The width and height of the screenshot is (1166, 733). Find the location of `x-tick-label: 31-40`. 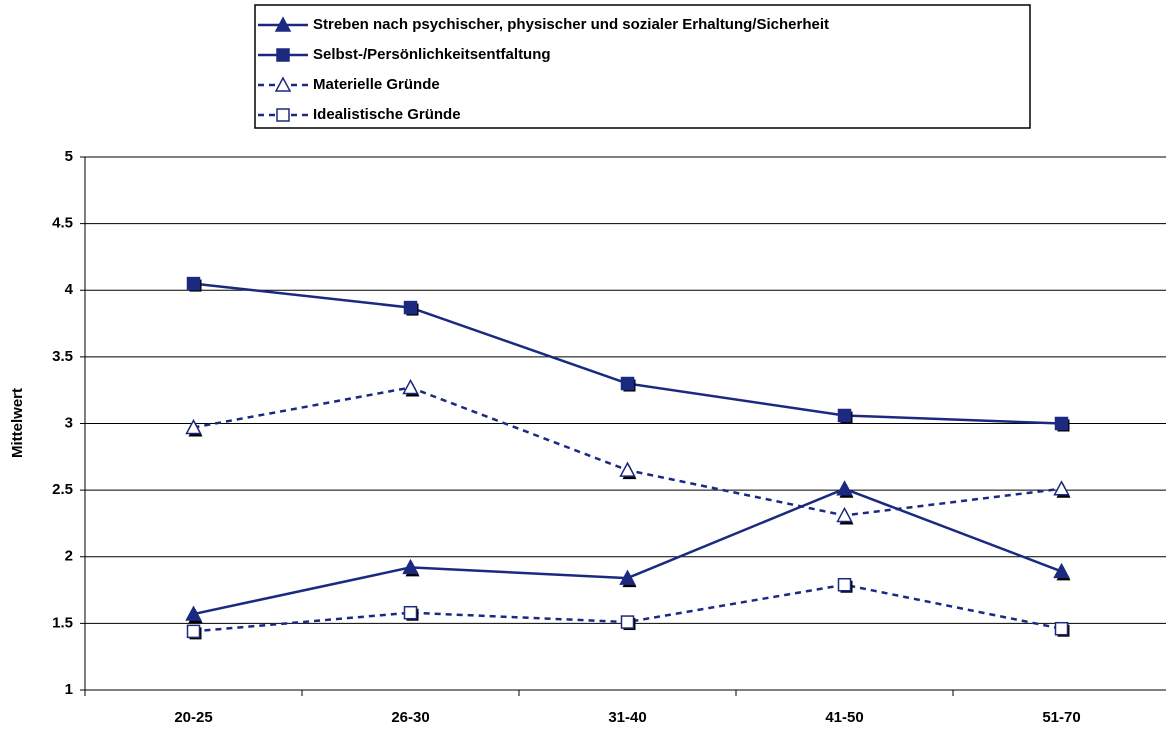

x-tick-label: 31-40 is located at coordinates (627, 717).